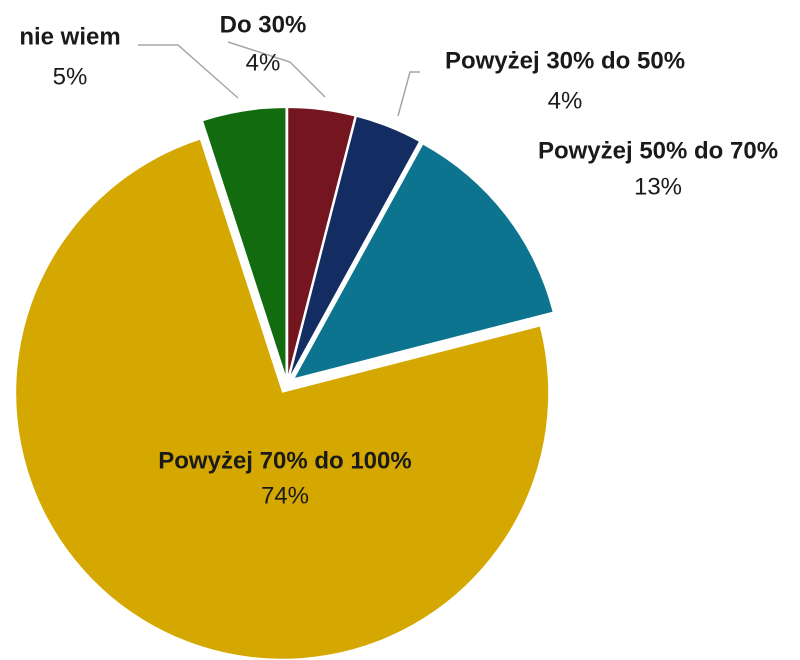 The image size is (800, 660). I want to click on slice-label: Powyżej 50% do 70%, so click(658, 150).